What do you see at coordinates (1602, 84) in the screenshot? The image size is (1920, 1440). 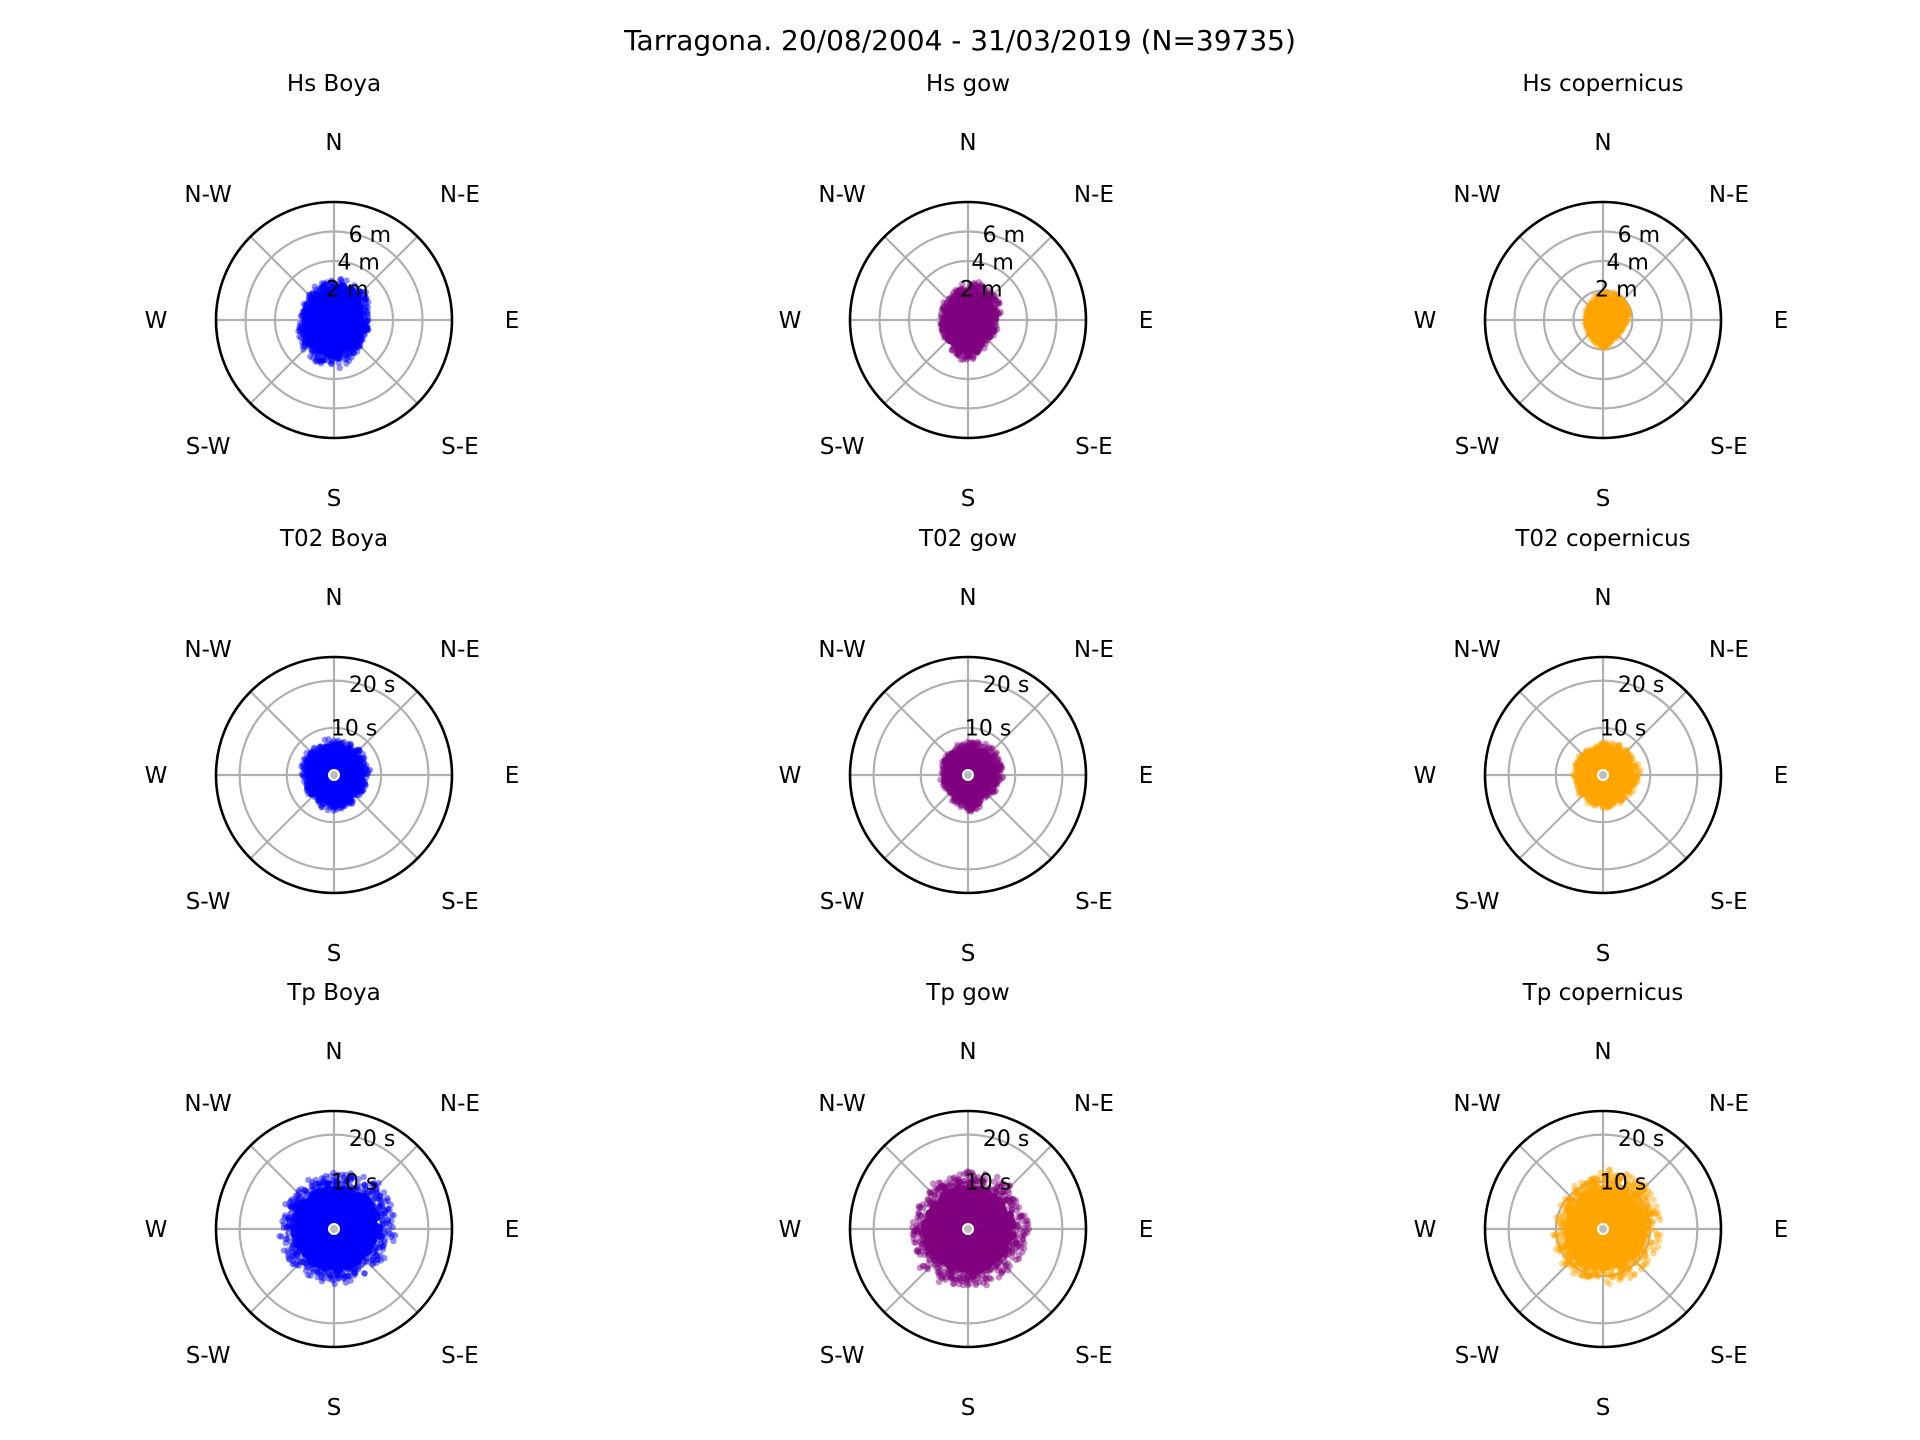 I see `subplot-title: Hs copernicus` at bounding box center [1602, 84].